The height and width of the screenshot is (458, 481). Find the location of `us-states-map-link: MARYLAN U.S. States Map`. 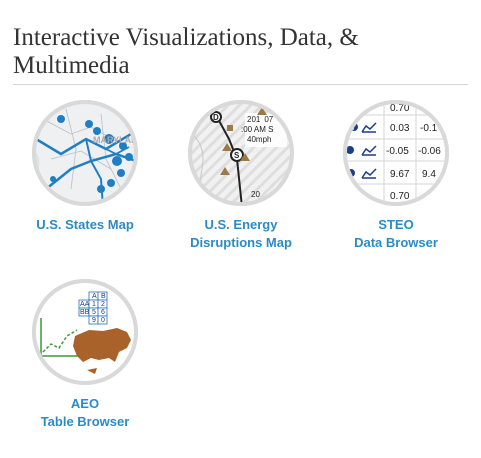

us-states-map-link: MARYLAN U.S. States Map is located at coordinates (85, 166).